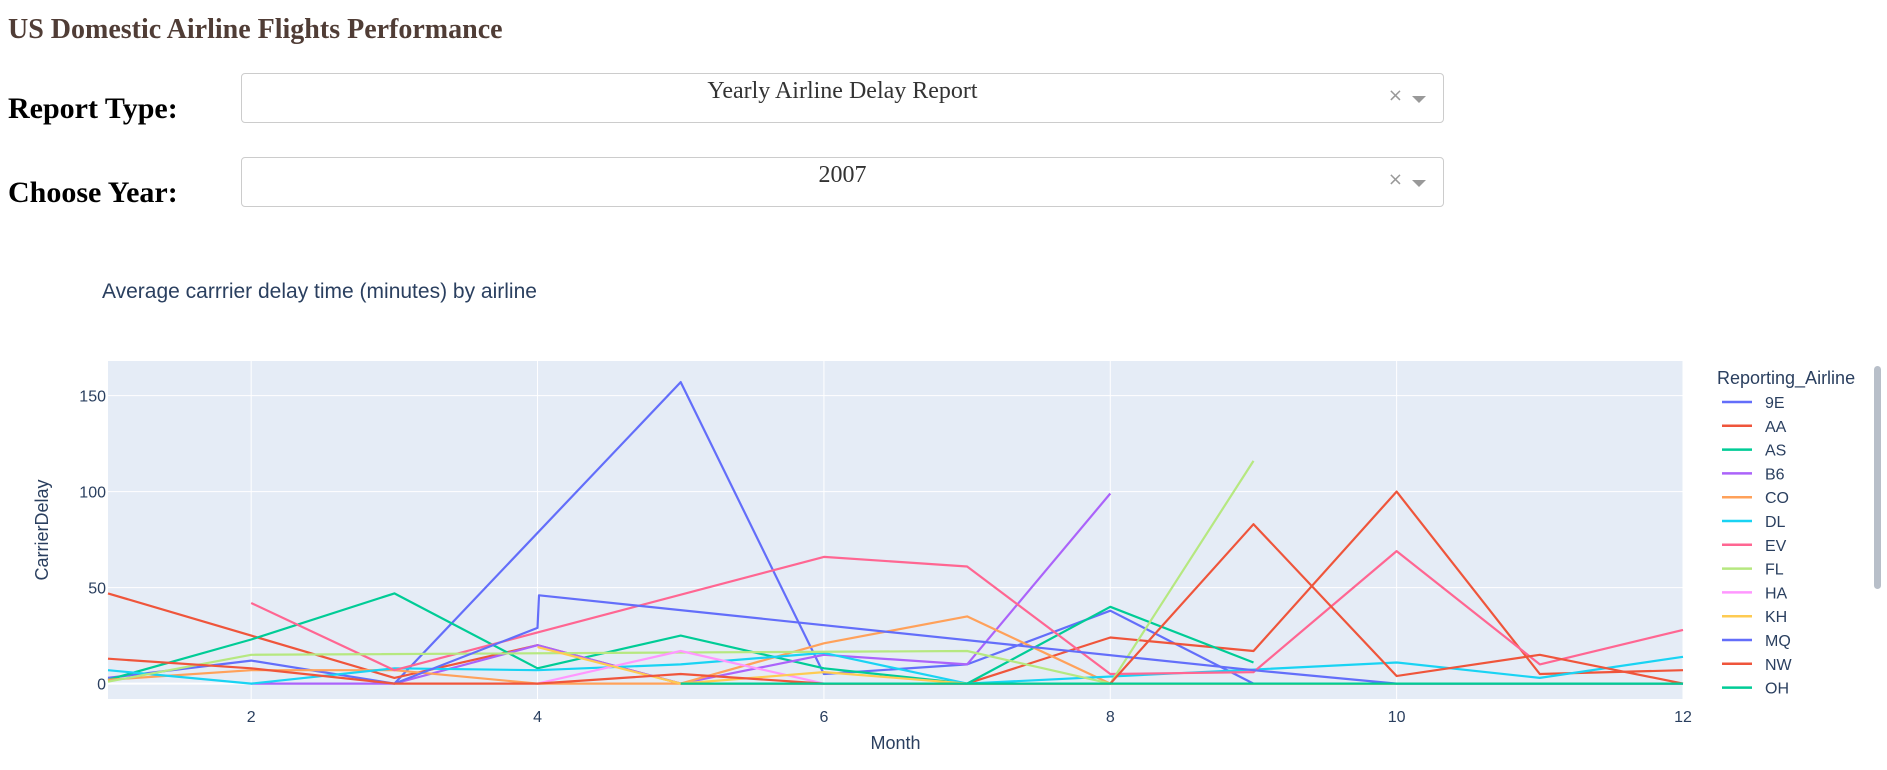 The width and height of the screenshot is (1887, 770). I want to click on legend: 9E AA AS B6 CO DL EV FL HA KH MQ NW OH, so click(1757, 546).